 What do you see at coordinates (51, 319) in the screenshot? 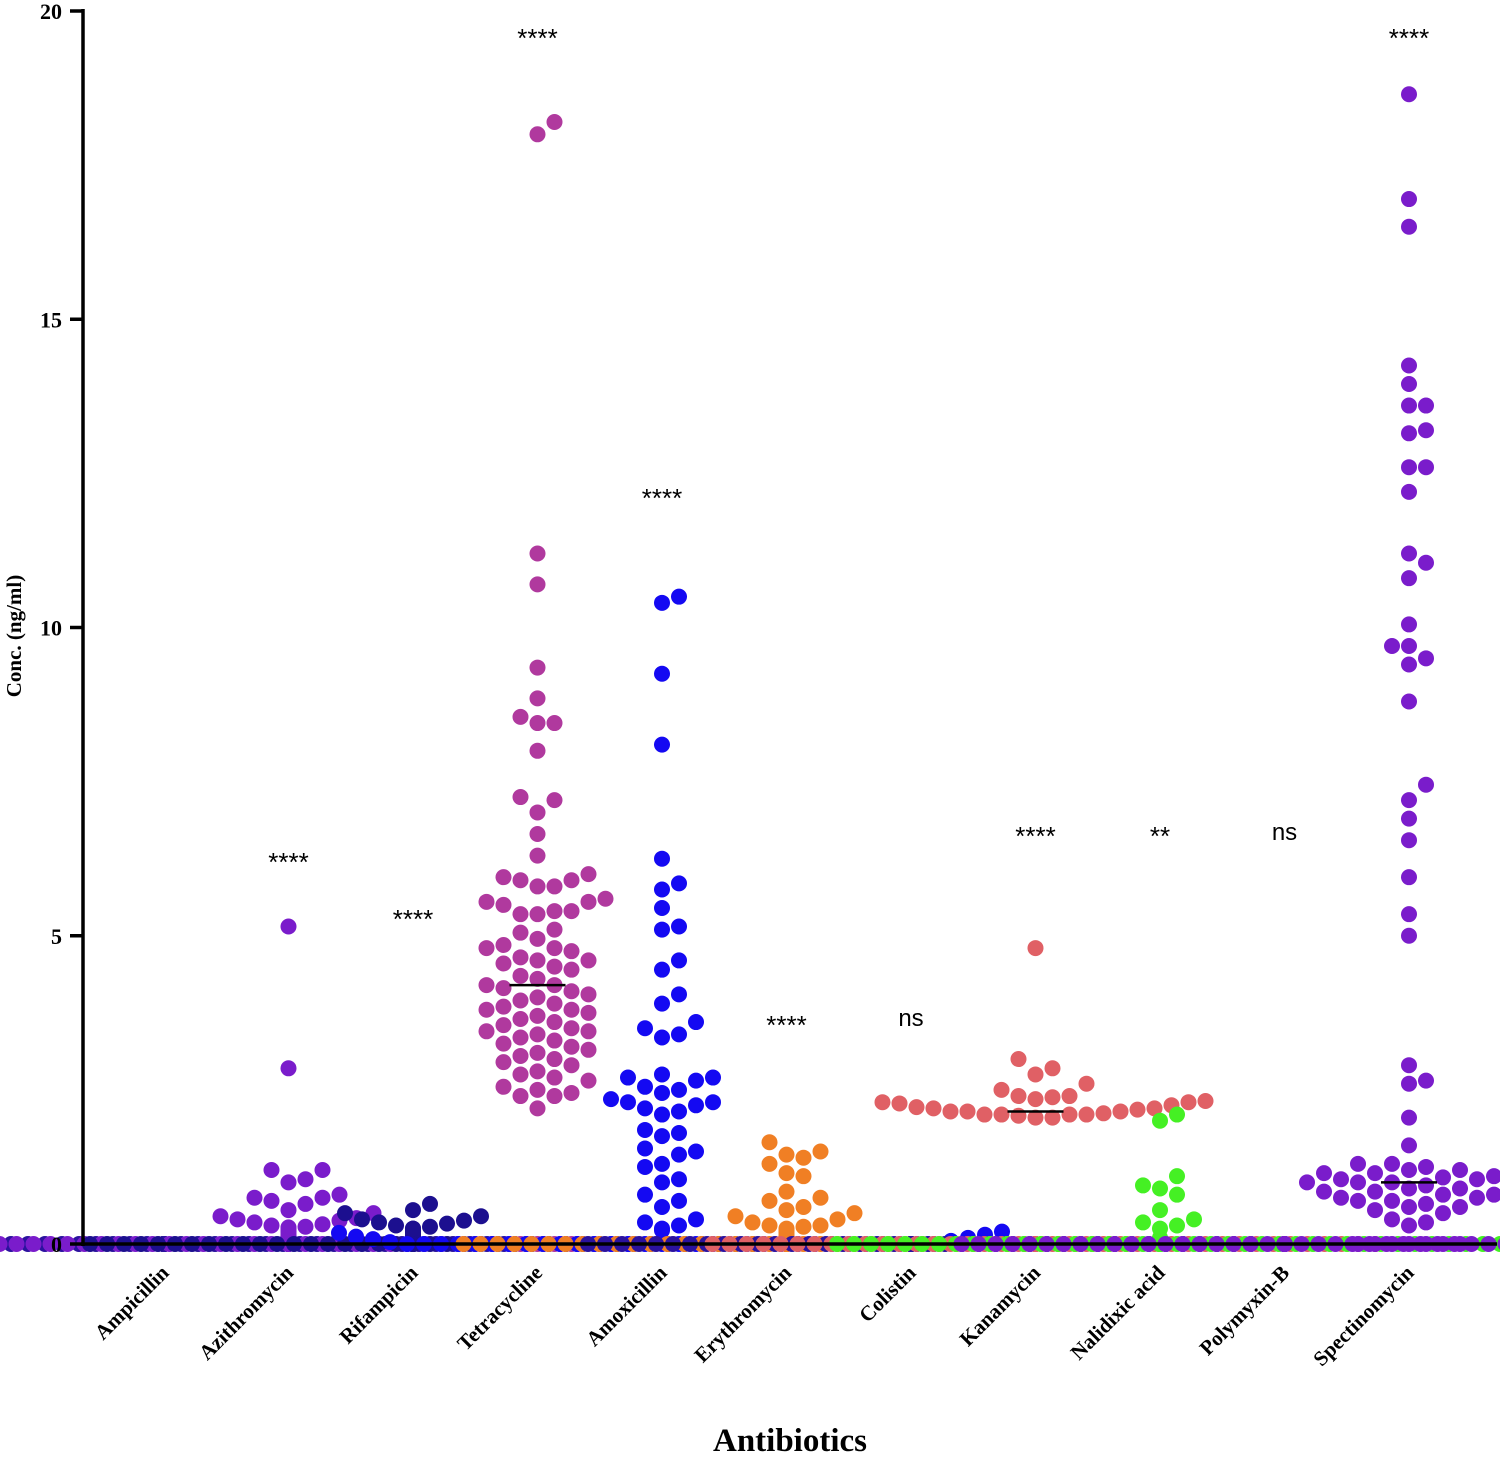
I see `y-tick-label: 15` at bounding box center [51, 319].